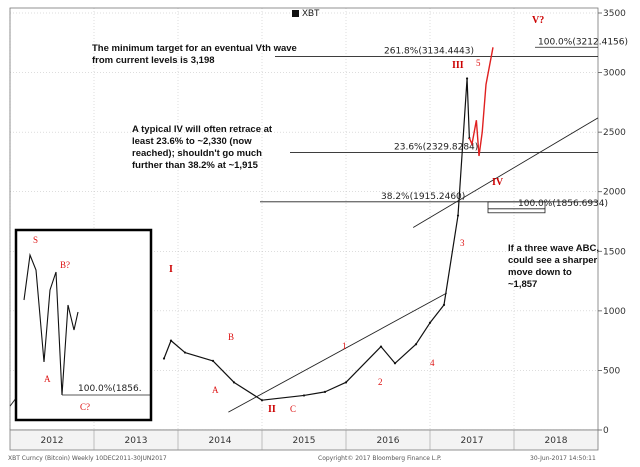 The height and width of the screenshot is (467, 640). I want to click on trend-line-lower, so click(338, 352).